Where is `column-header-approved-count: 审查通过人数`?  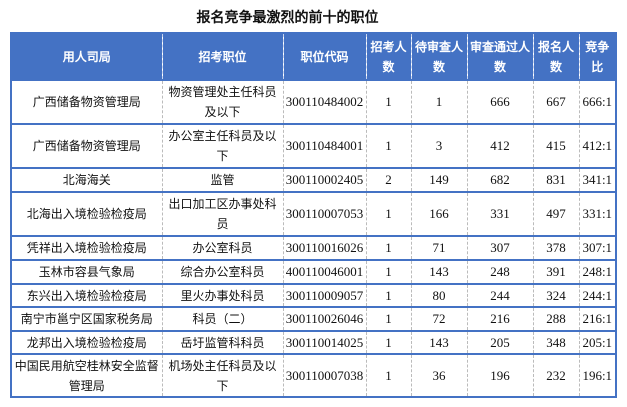
column-header-approved-count: 审查通过人数 is located at coordinates (500, 56).